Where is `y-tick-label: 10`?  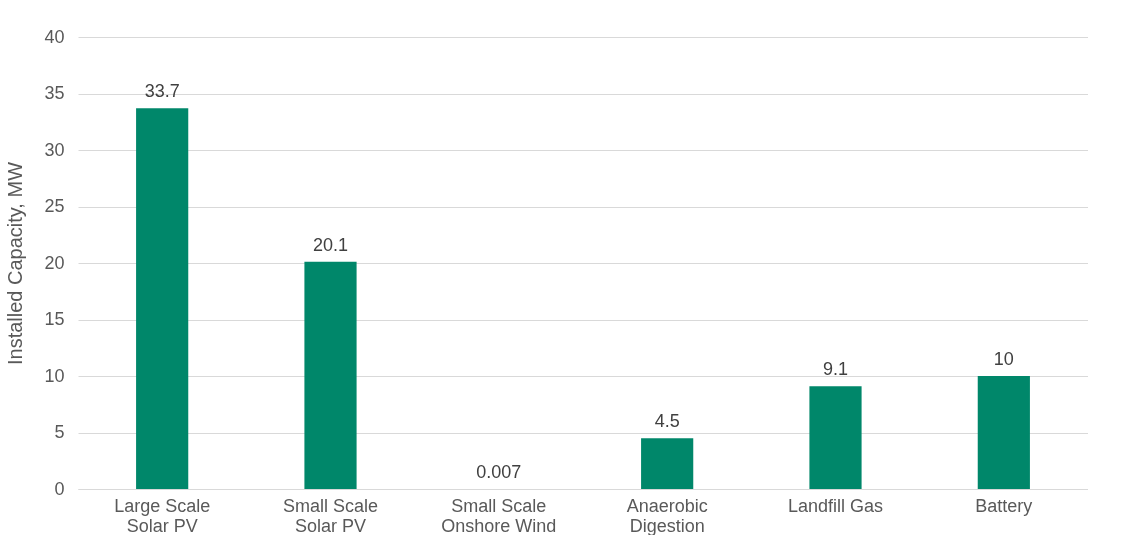 y-tick-label: 10 is located at coordinates (54, 375).